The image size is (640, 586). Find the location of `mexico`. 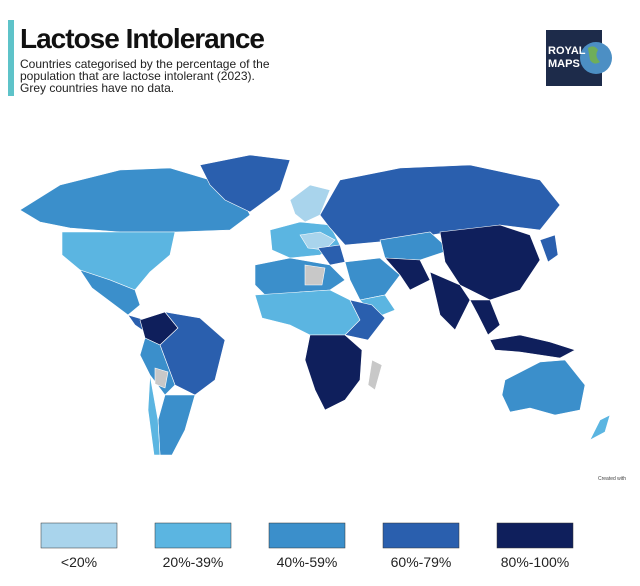

mexico is located at coordinates (110, 292).